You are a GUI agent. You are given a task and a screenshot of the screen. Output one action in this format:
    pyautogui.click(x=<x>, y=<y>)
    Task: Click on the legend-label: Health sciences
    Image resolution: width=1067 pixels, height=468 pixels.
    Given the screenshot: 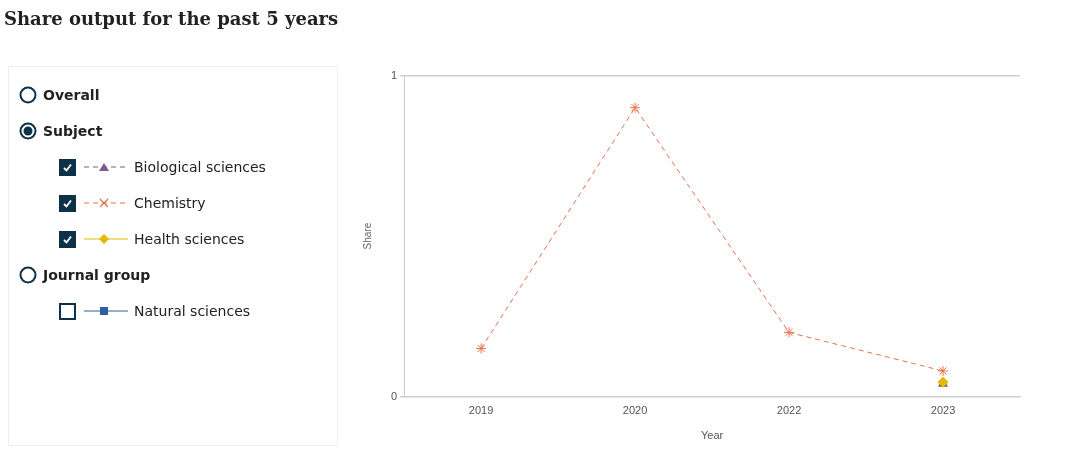 What is the action you would take?
    pyautogui.click(x=189, y=239)
    